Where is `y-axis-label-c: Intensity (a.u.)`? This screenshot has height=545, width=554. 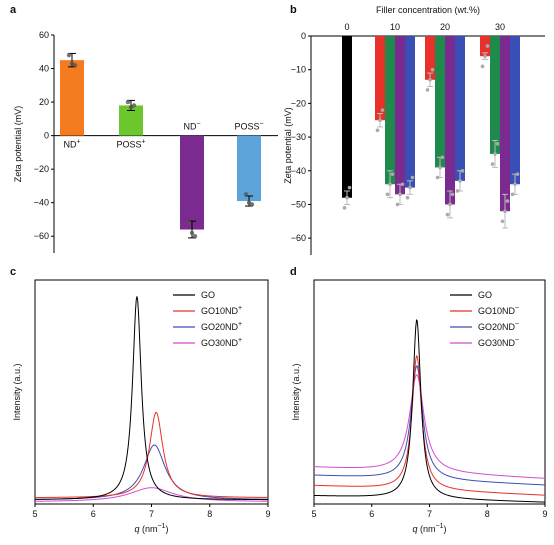 y-axis-label-c: Intensity (a.u.) is located at coordinates (17, 391).